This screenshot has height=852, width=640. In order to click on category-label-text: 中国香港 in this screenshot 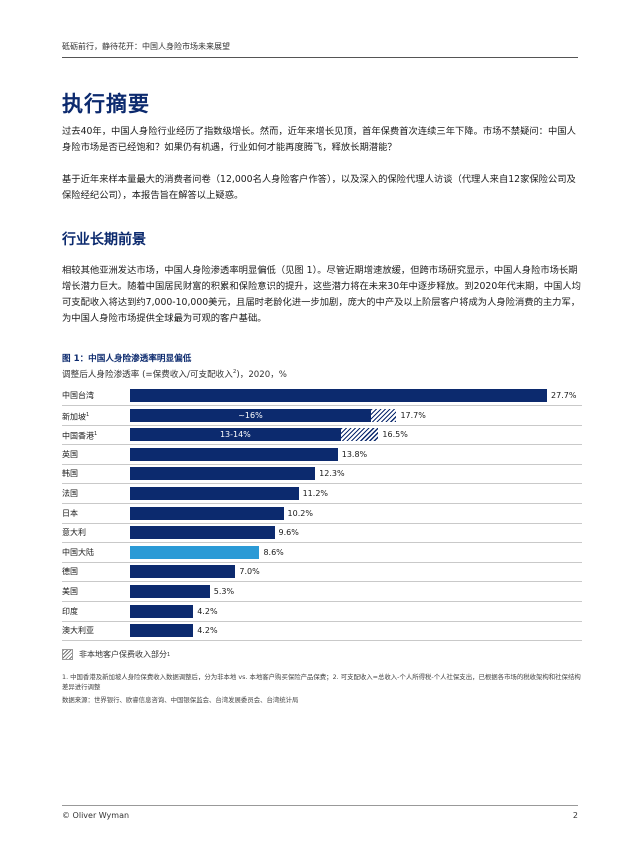, I will do `click(78, 436)`.